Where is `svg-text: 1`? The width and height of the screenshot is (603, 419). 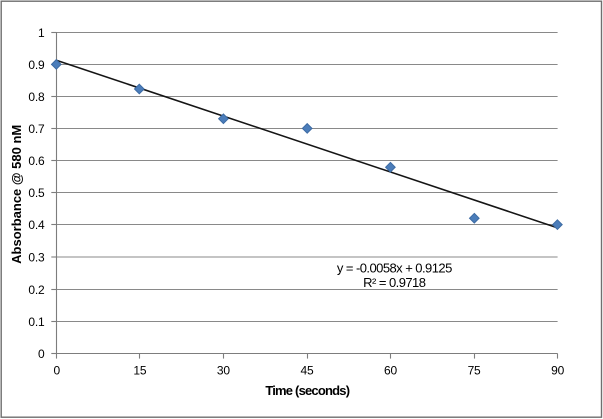 svg-text: 1 is located at coordinates (41, 33).